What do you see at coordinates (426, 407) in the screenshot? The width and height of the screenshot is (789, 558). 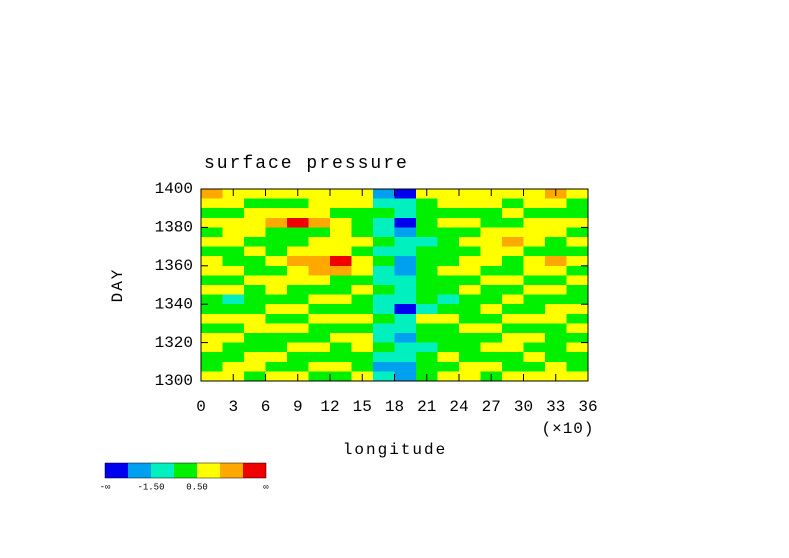 I see `x-tick-label: 21` at bounding box center [426, 407].